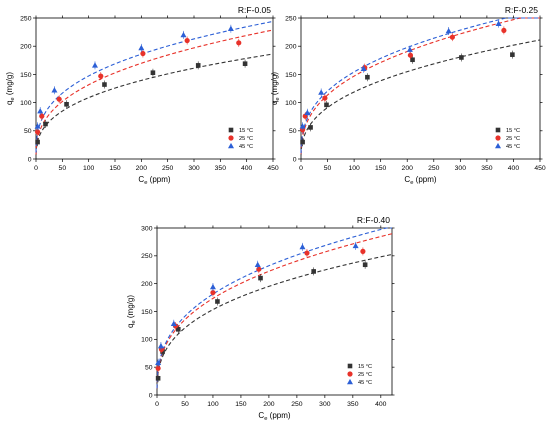 This screenshot has width=550, height=429. Describe the element at coordinates (297, 404) in the screenshot. I see `x-tick-label: 250` at that location.